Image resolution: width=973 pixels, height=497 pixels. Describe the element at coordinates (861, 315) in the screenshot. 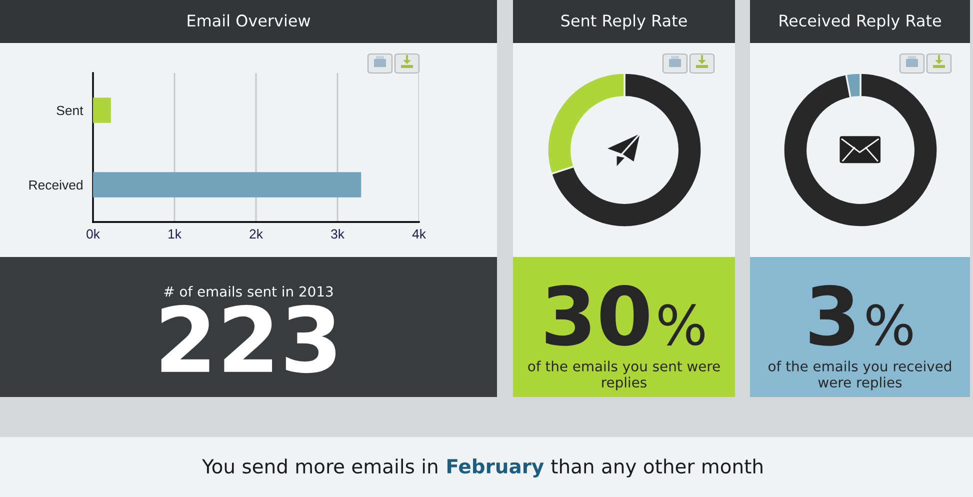

I see `text: 3%` at that location.